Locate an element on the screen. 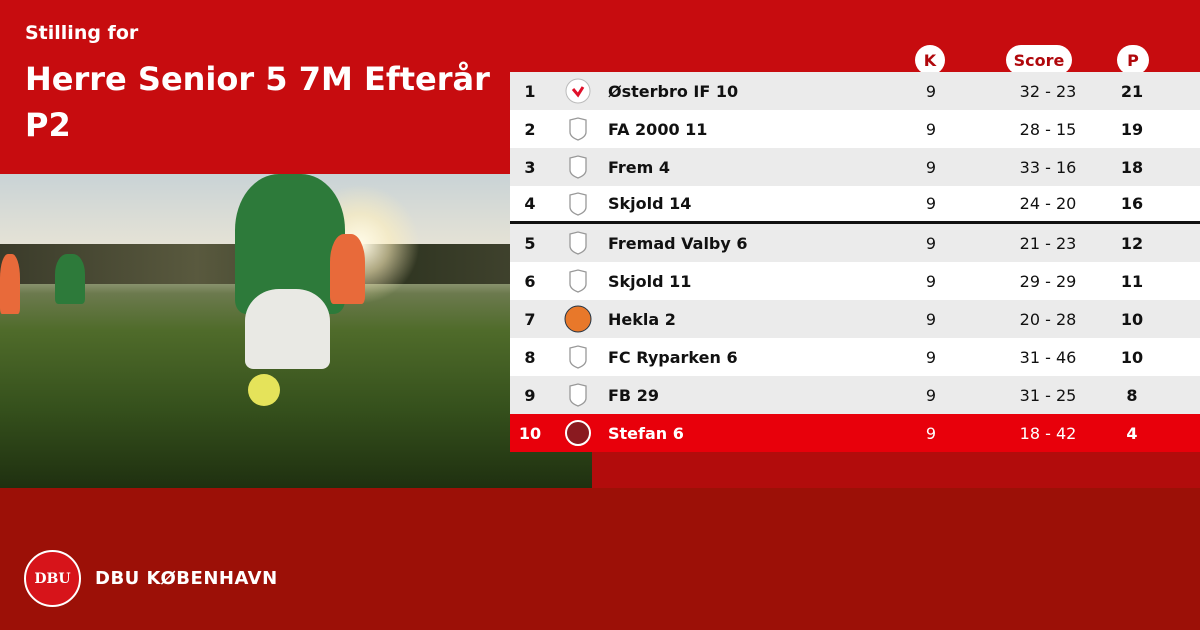 The height and width of the screenshot is (630, 1200). position: 1 is located at coordinates (530, 91).